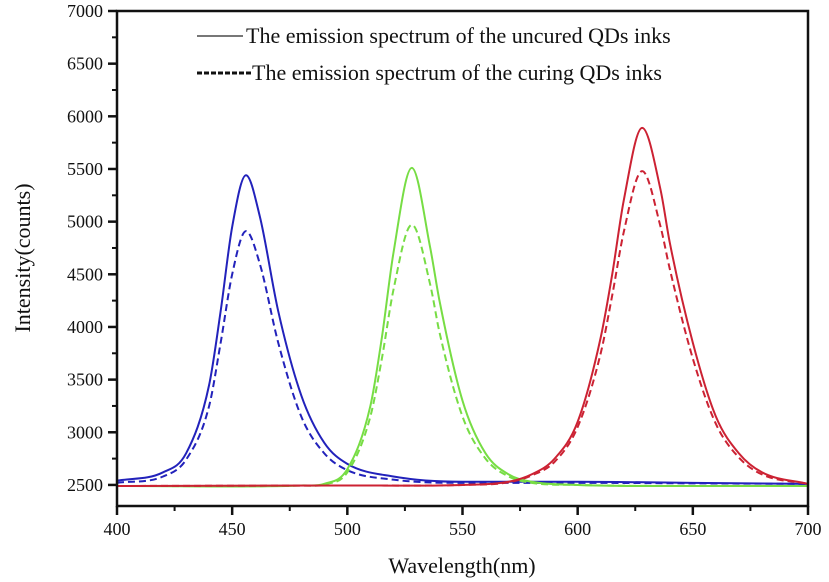  I want to click on x-tick-label: 650, so click(692, 529).